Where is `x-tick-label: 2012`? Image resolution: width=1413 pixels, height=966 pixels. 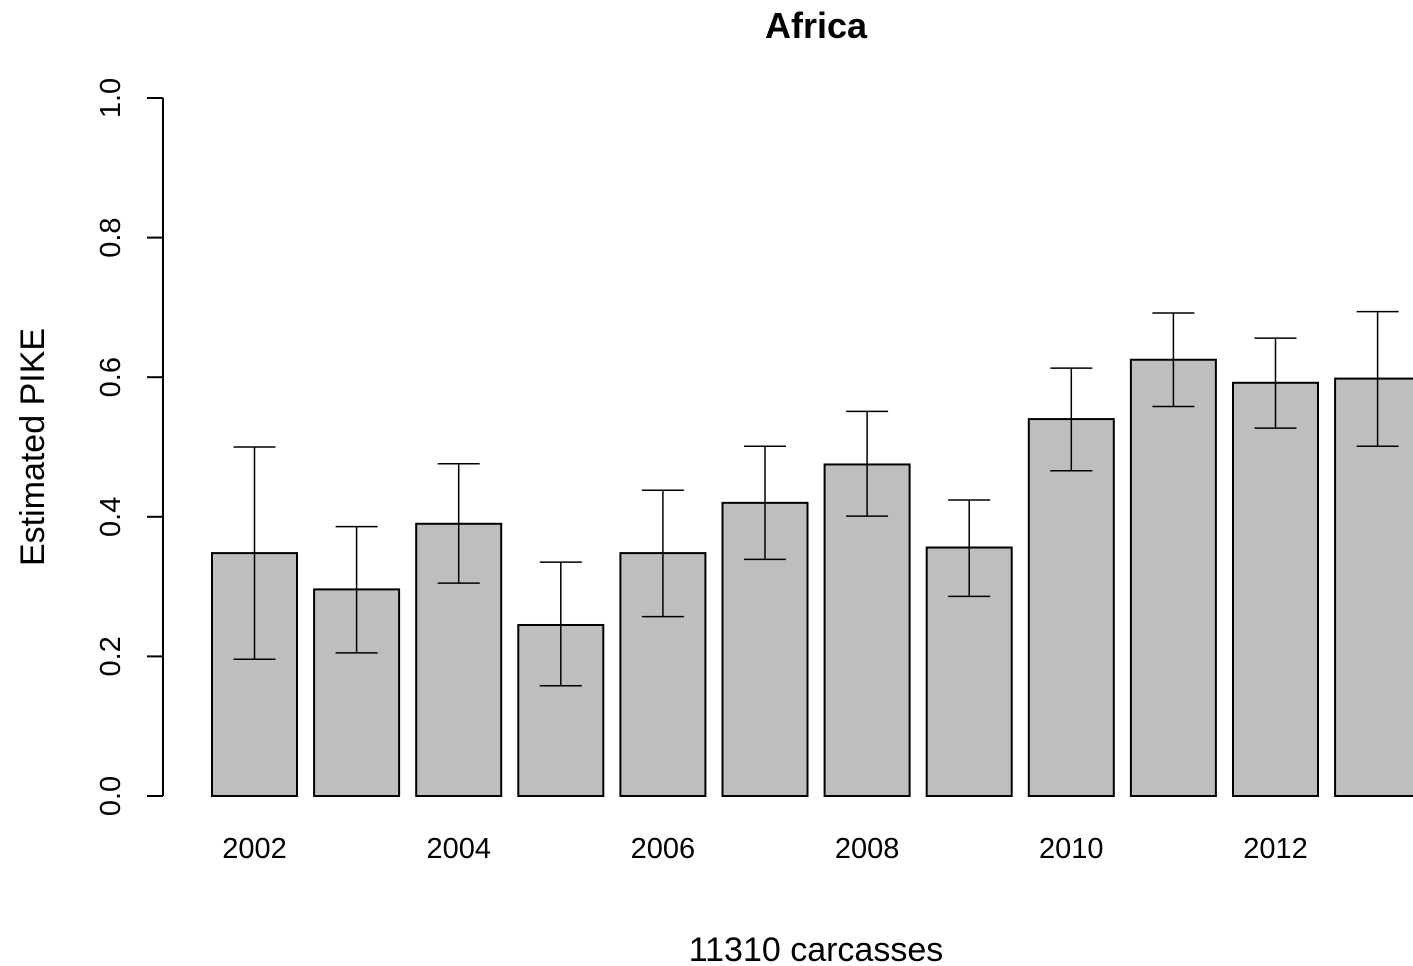
x-tick-label: 2012 is located at coordinates (1275, 849).